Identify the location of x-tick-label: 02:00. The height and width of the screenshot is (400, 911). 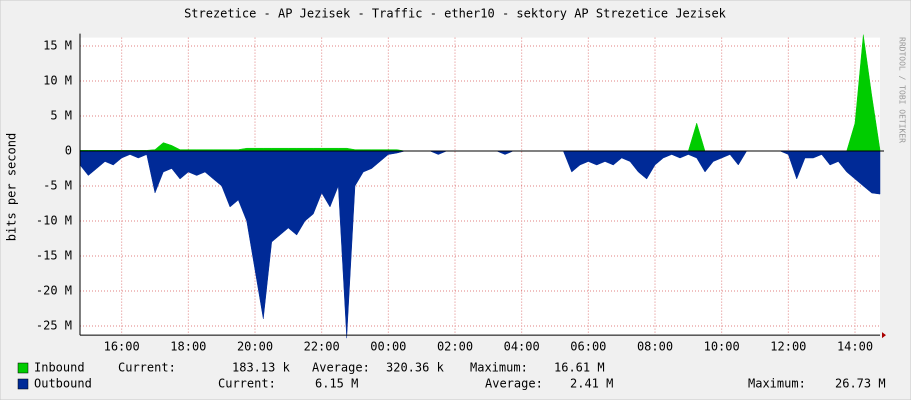
(455, 347).